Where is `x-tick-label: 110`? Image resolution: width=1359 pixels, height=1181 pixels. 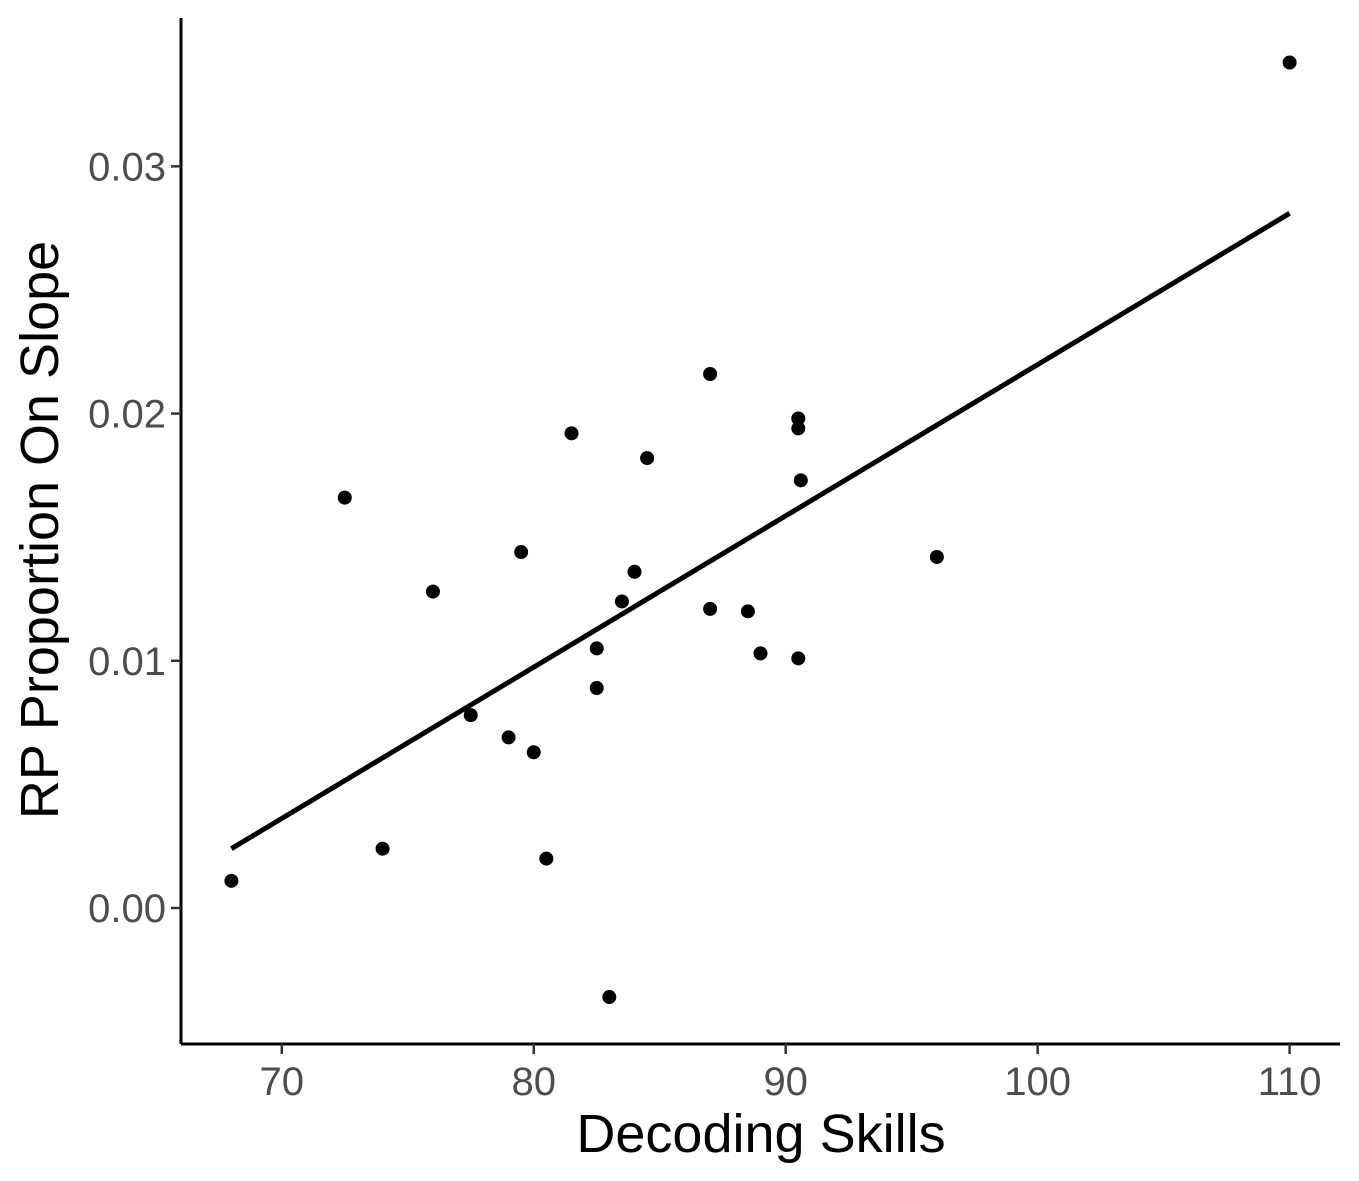 x-tick-label: 110 is located at coordinates (1290, 1082).